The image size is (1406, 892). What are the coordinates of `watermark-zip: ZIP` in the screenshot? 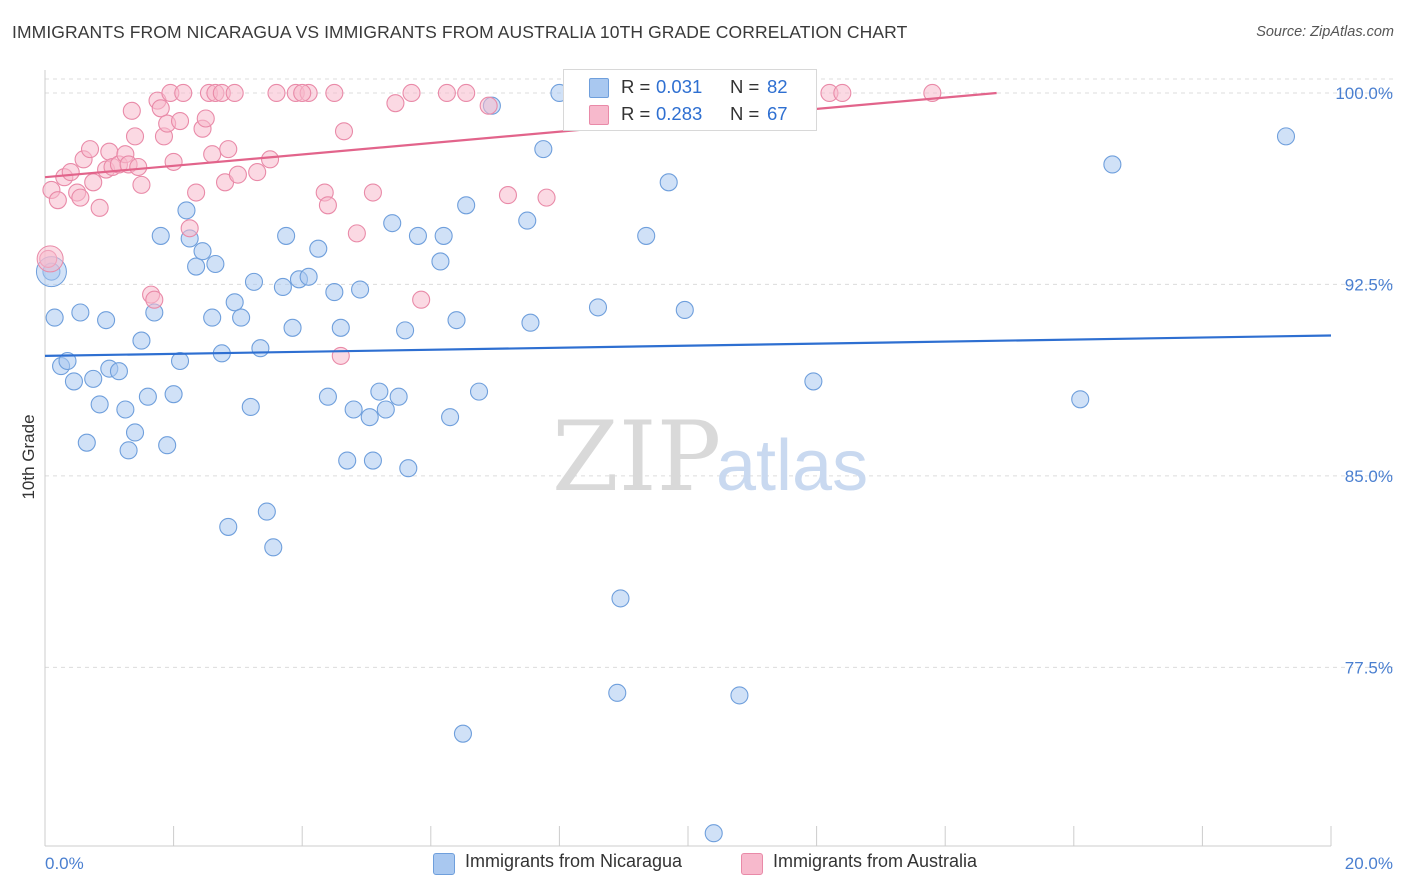 It's located at (636, 457).